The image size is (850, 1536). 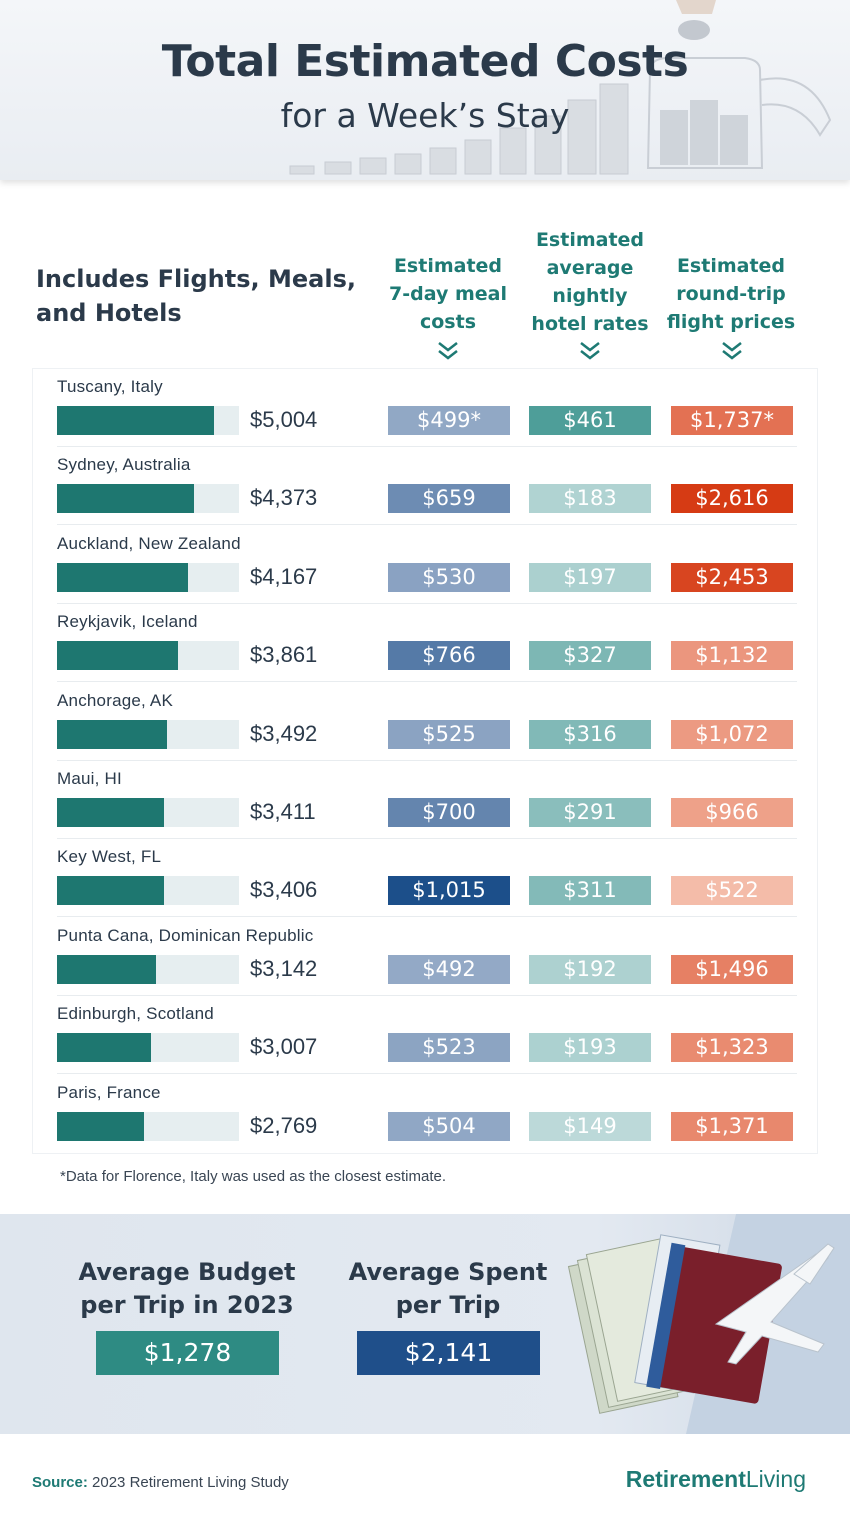 I want to click on total-cost-label: $3,406, so click(x=284, y=890).